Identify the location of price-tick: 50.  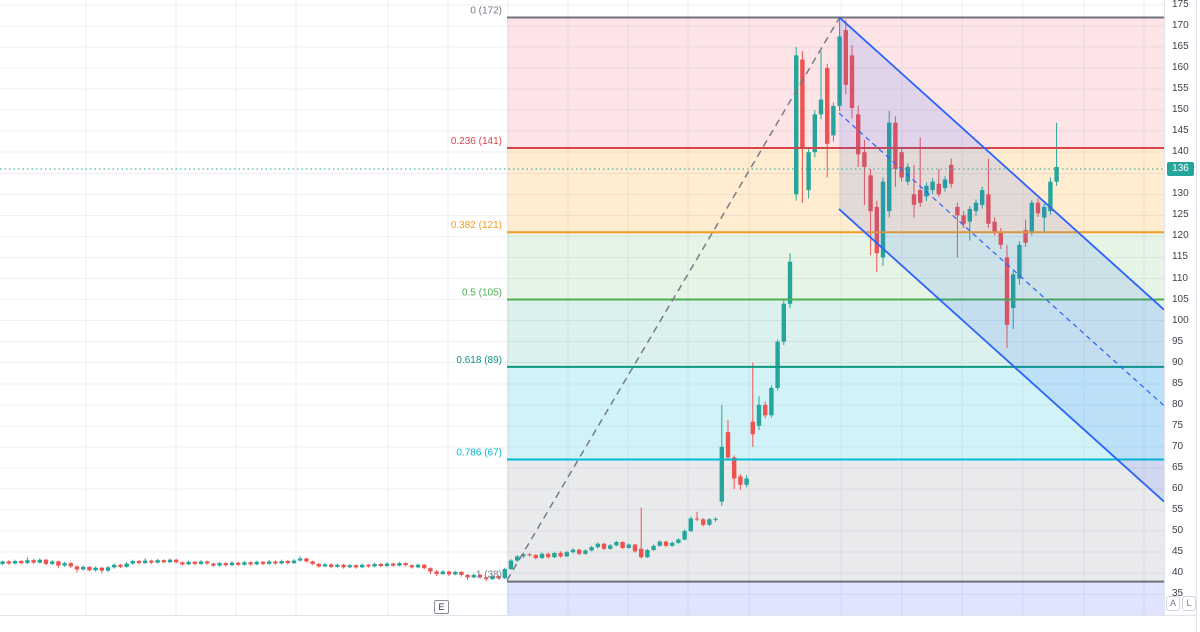
(1178, 531).